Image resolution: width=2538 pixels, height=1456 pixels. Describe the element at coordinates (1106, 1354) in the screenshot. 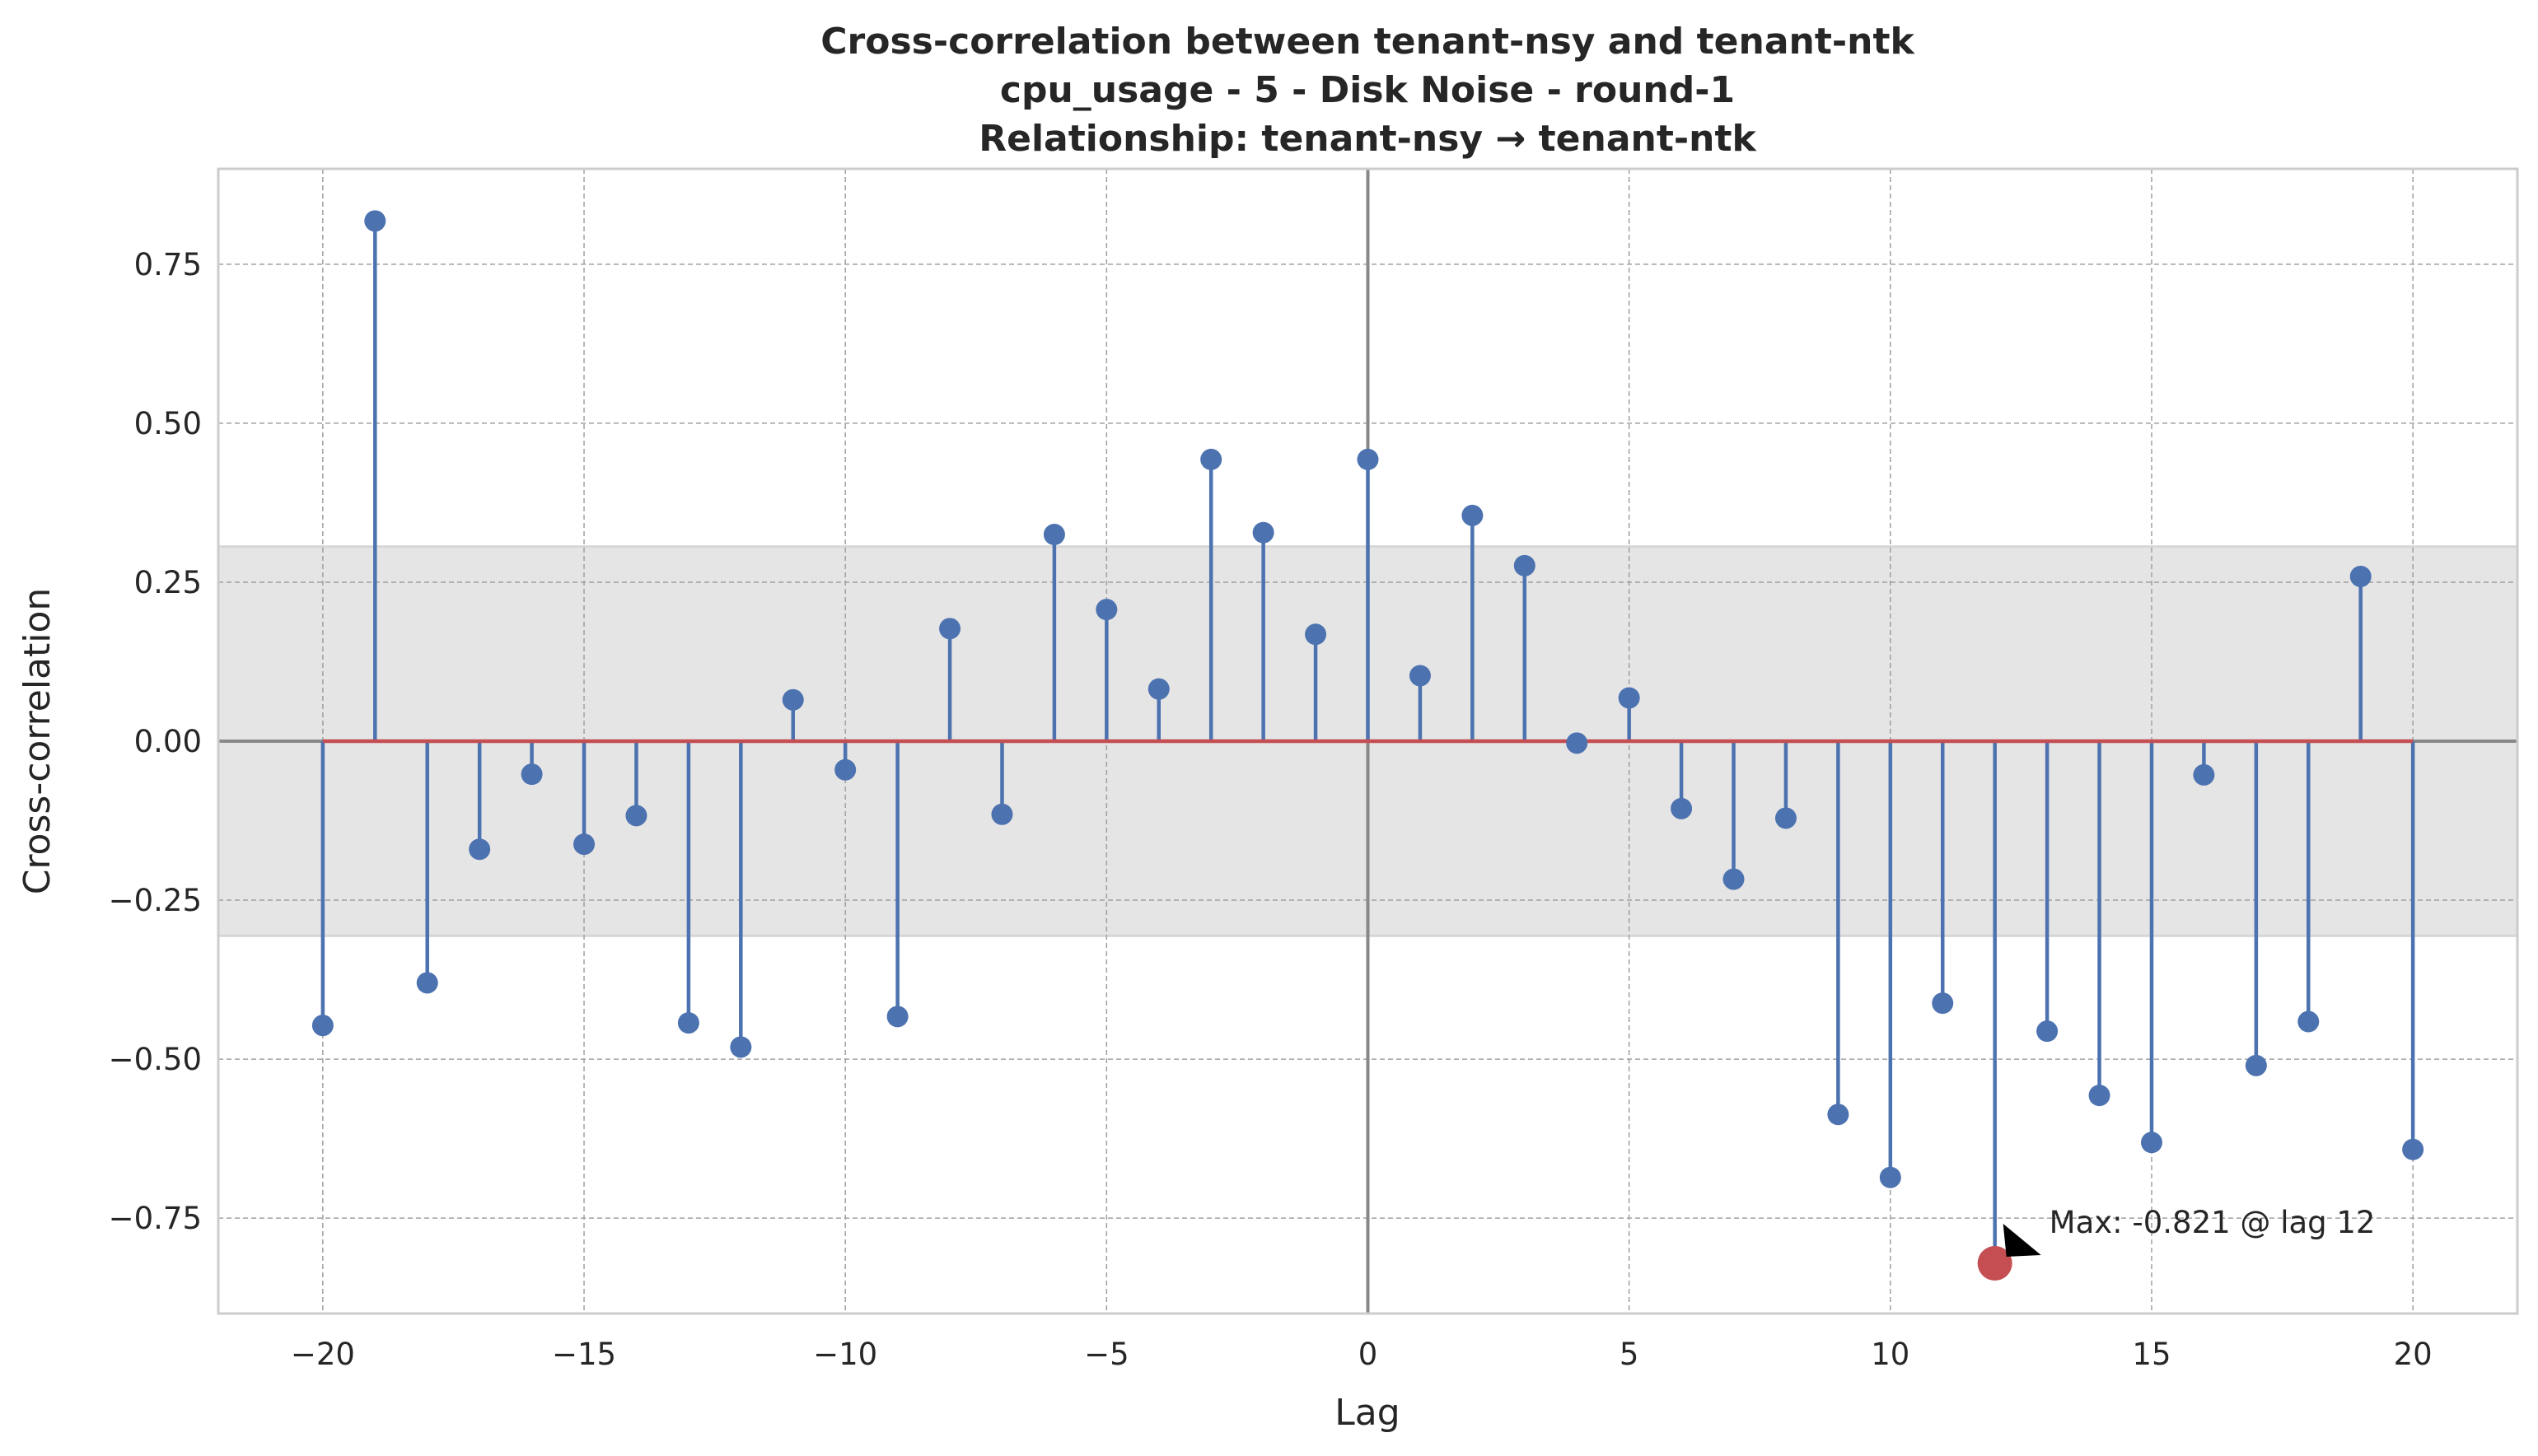

I see `x-tick-label: −5` at that location.